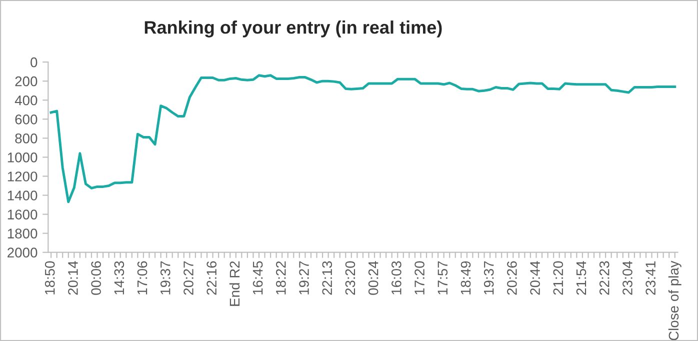 The height and width of the screenshot is (341, 698). Describe the element at coordinates (234, 283) in the screenshot. I see `x-tick-label: End R2` at that location.